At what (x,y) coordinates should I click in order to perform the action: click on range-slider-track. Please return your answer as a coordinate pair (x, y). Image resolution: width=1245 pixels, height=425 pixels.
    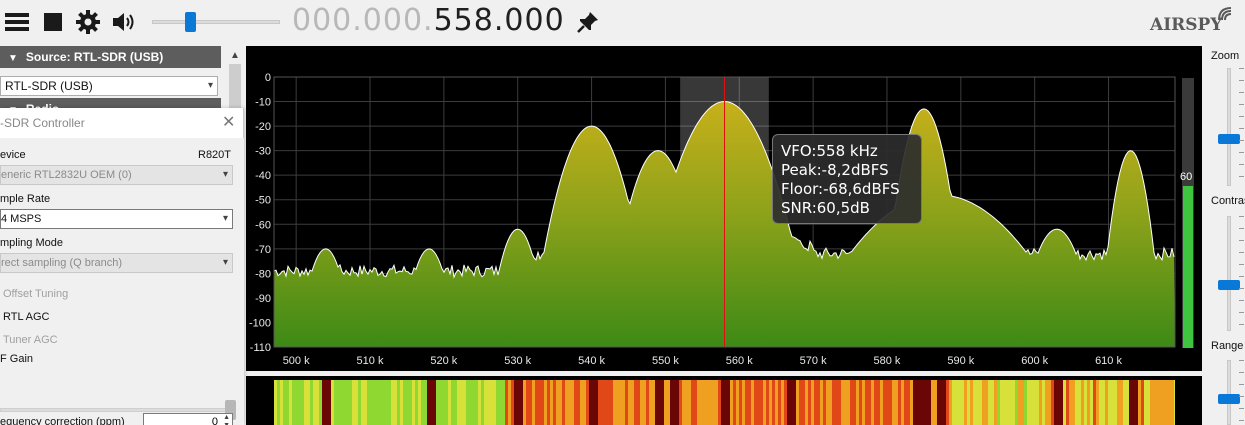
    Looking at the image, I should click on (1229, 392).